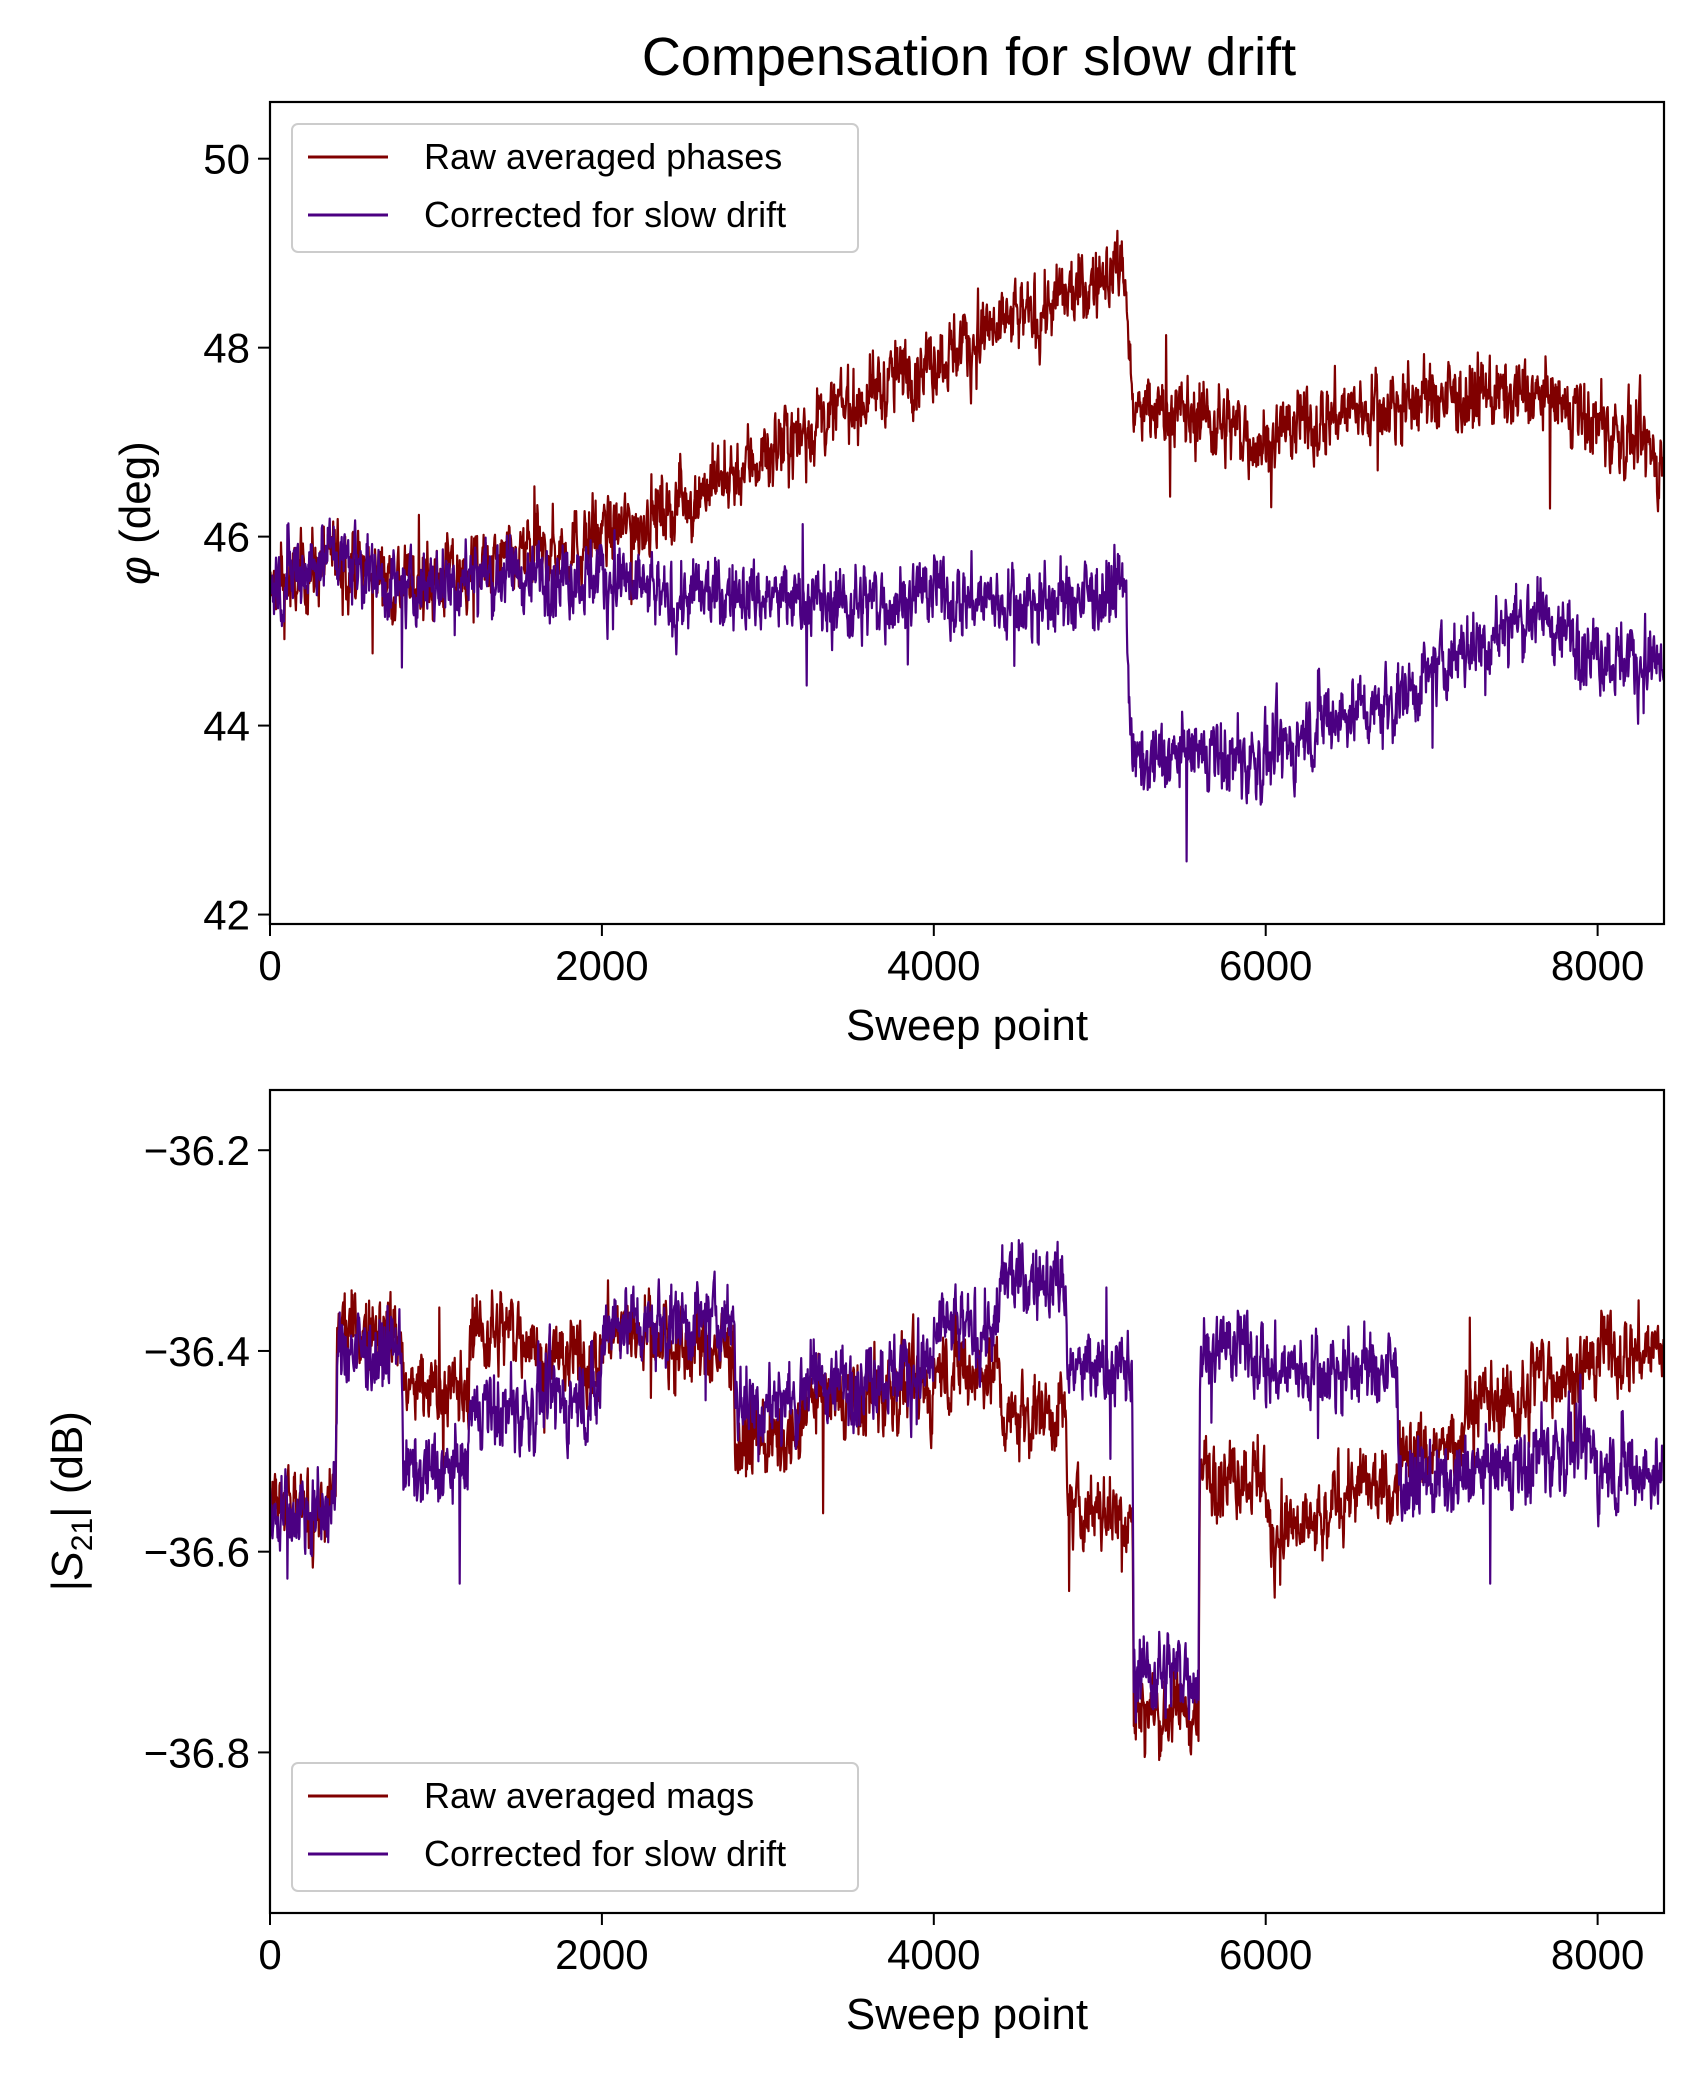 This screenshot has height=2091, width=1698. Describe the element at coordinates (226, 726) in the screenshot. I see `y-tick-label: 44` at that location.